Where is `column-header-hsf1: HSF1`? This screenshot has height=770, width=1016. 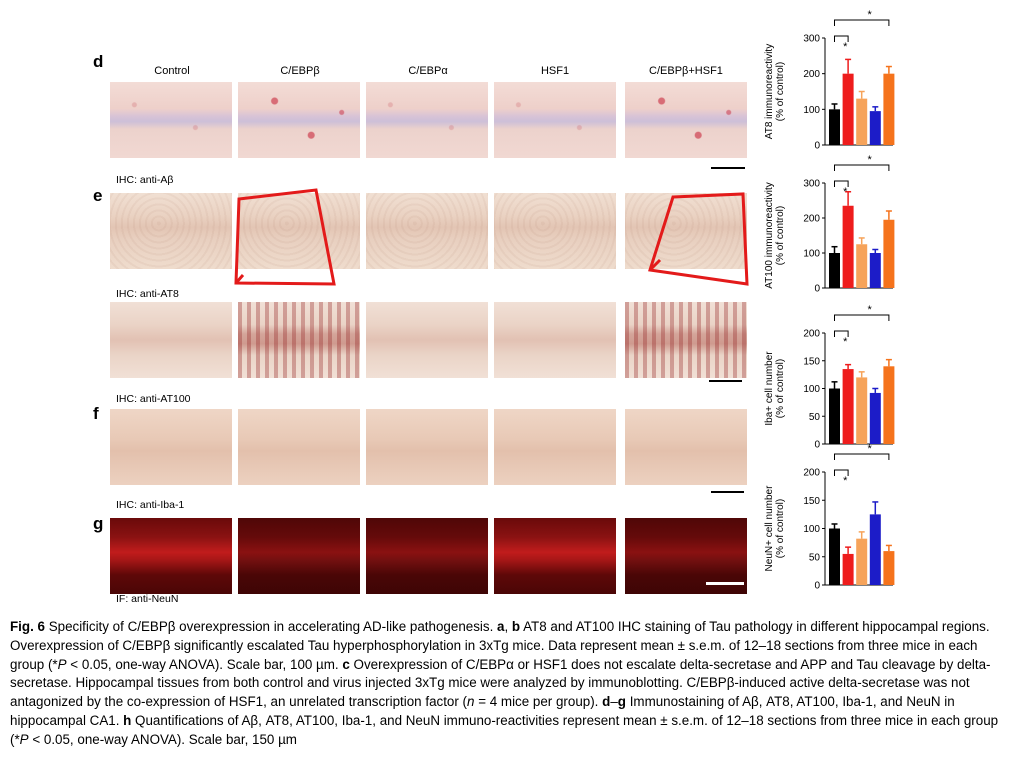 column-header-hsf1: HSF1 is located at coordinates (555, 71).